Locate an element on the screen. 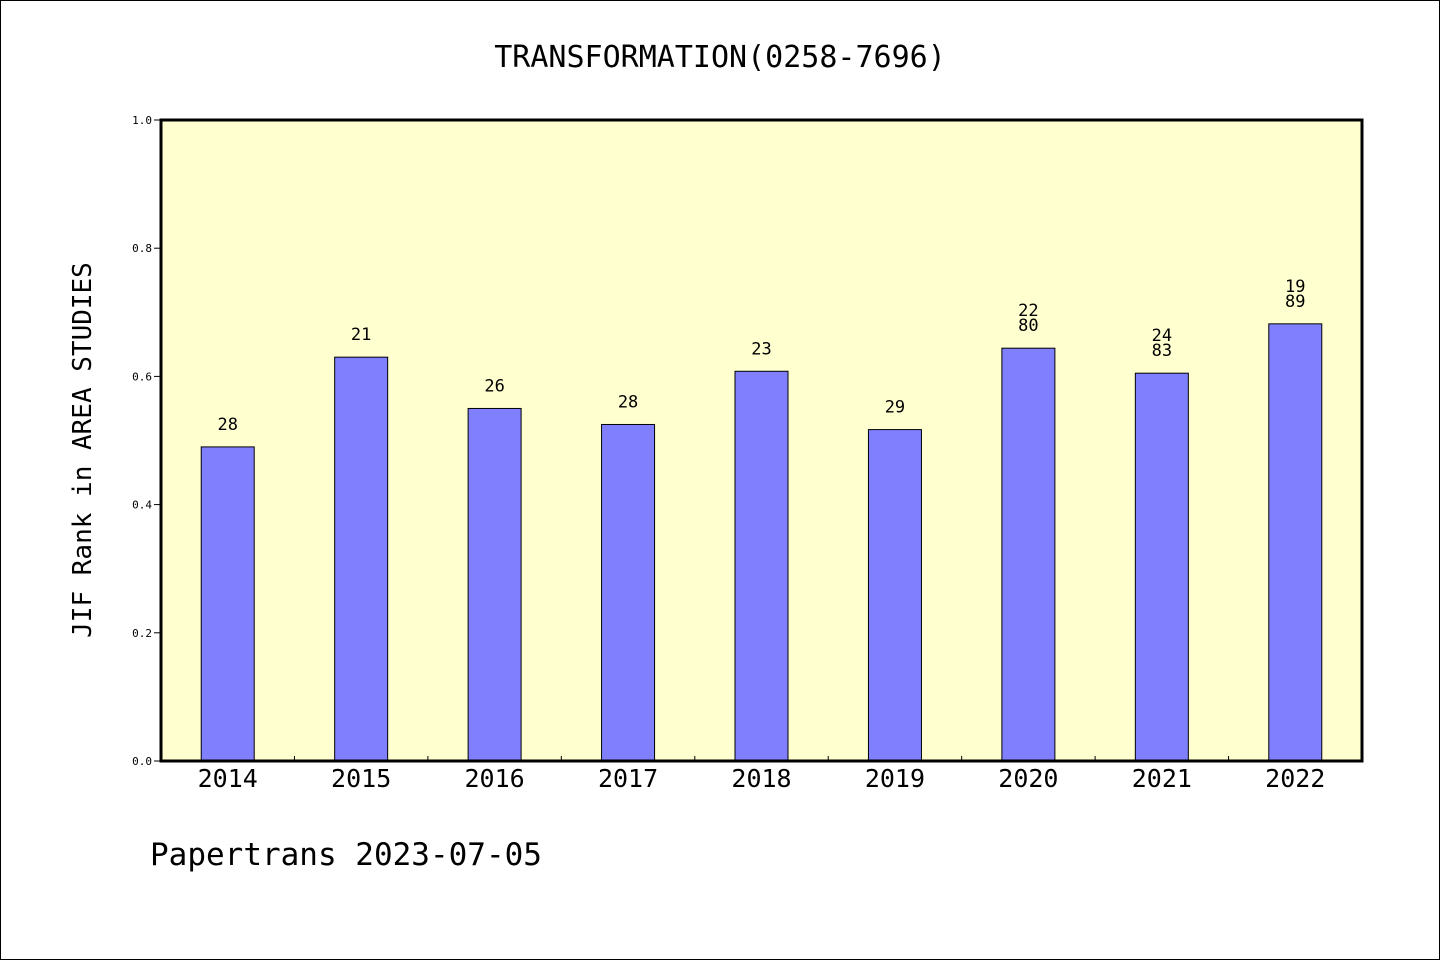  y-tick-label: 0.0 is located at coordinates (142, 761).